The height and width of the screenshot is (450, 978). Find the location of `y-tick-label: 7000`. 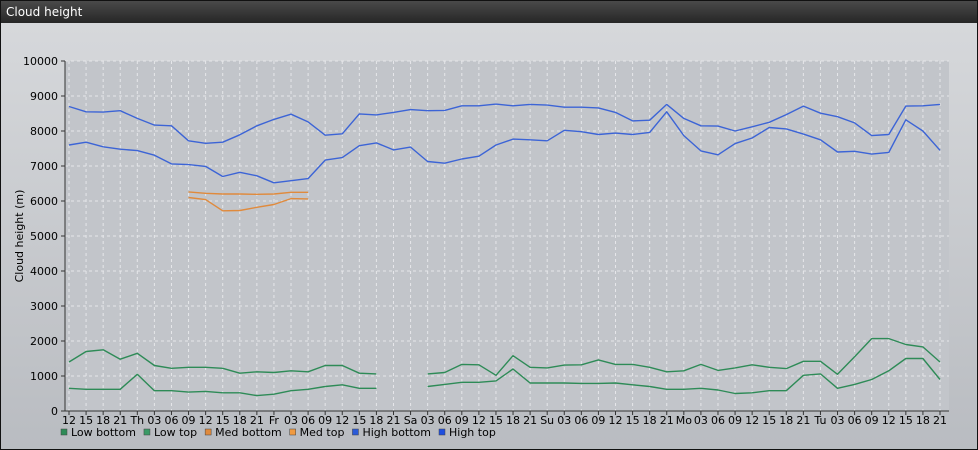

y-tick-label: 7000 is located at coordinates (44, 166).